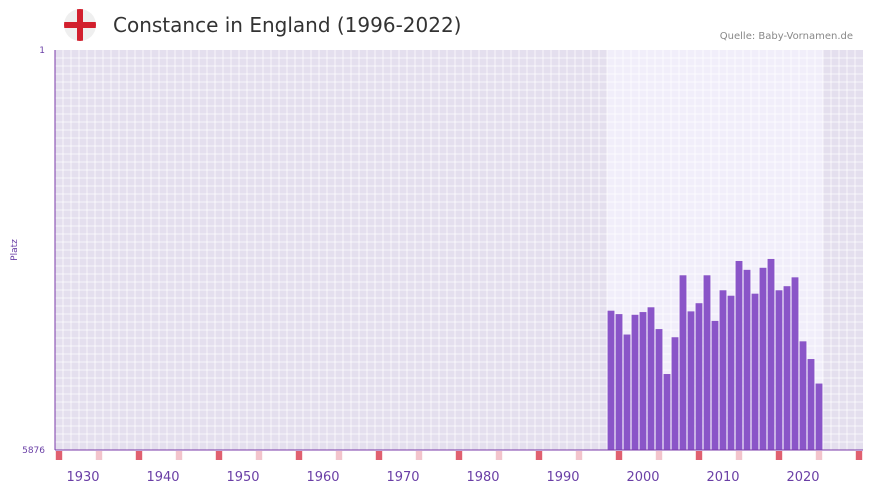  Describe the element at coordinates (619, 382) in the screenshot. I see `bar-1997` at that location.